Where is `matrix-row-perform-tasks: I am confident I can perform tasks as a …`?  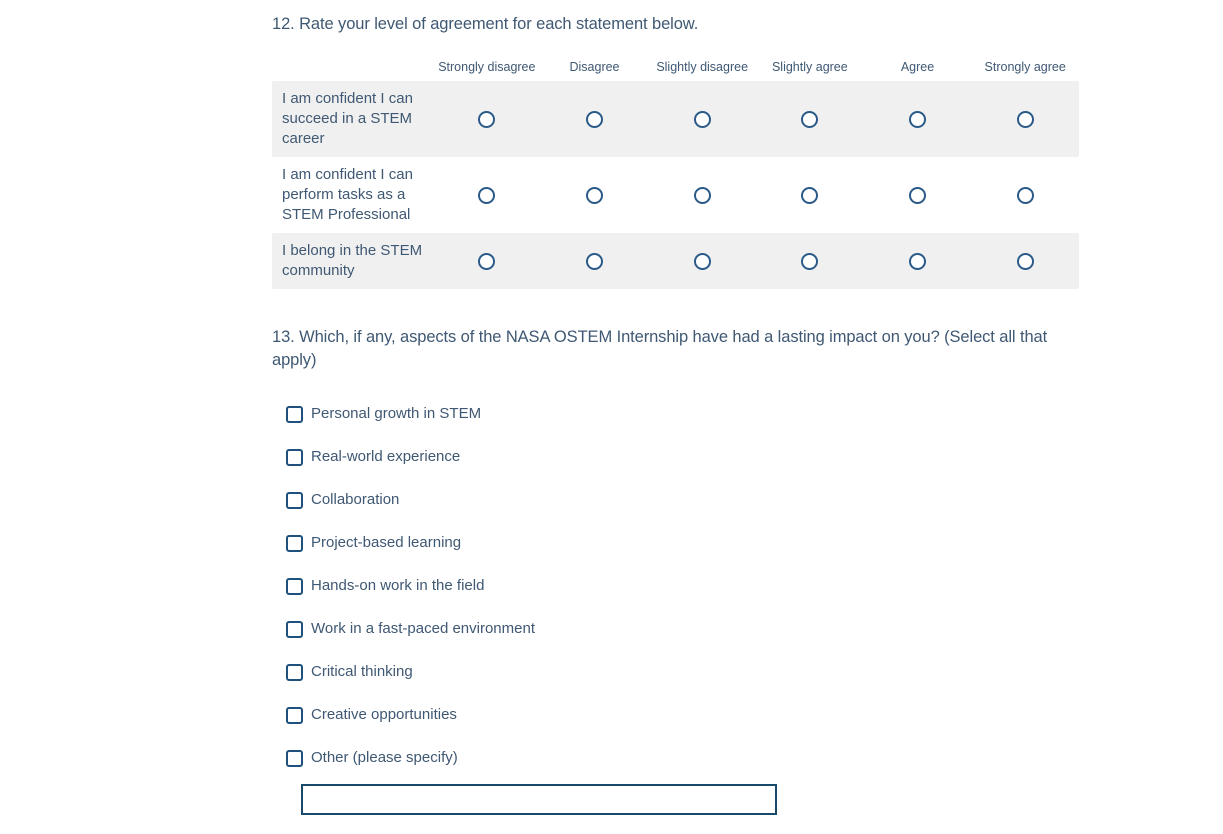
matrix-row-perform-tasks: I am confident I can perform tasks as a … is located at coordinates (675, 195).